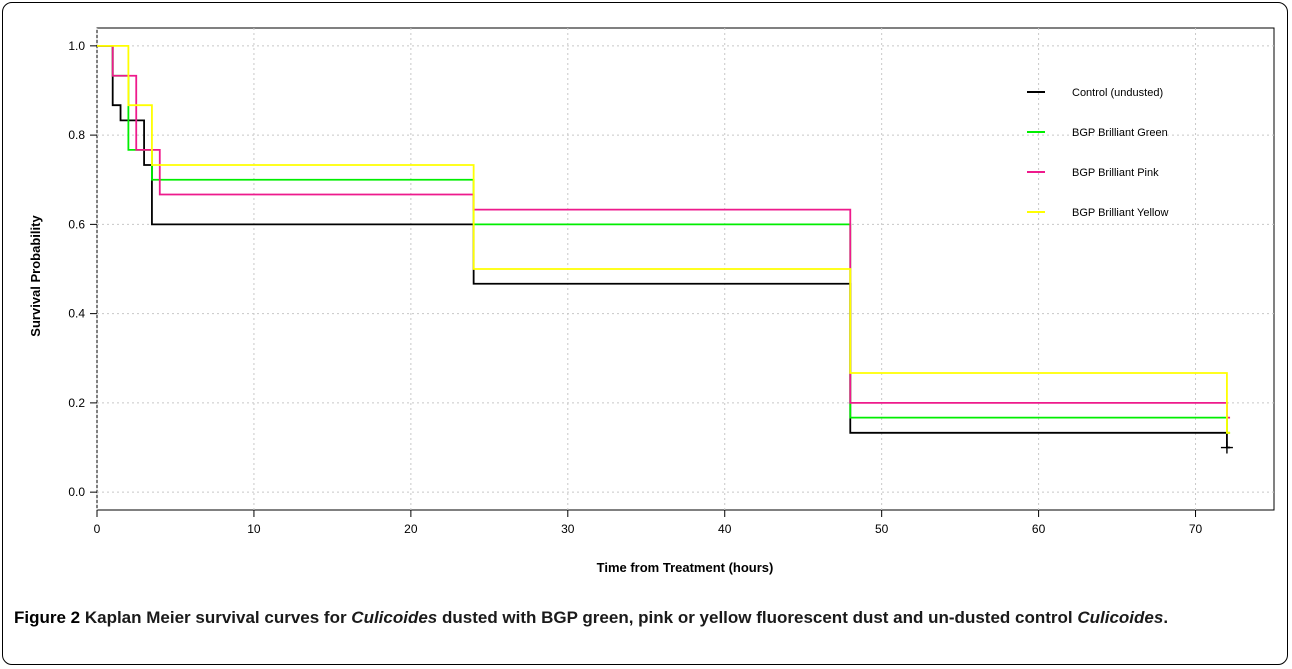 The width and height of the screenshot is (1292, 669). Describe the element at coordinates (76, 224) in the screenshot. I see `y-tick-label: 0.6` at that location.